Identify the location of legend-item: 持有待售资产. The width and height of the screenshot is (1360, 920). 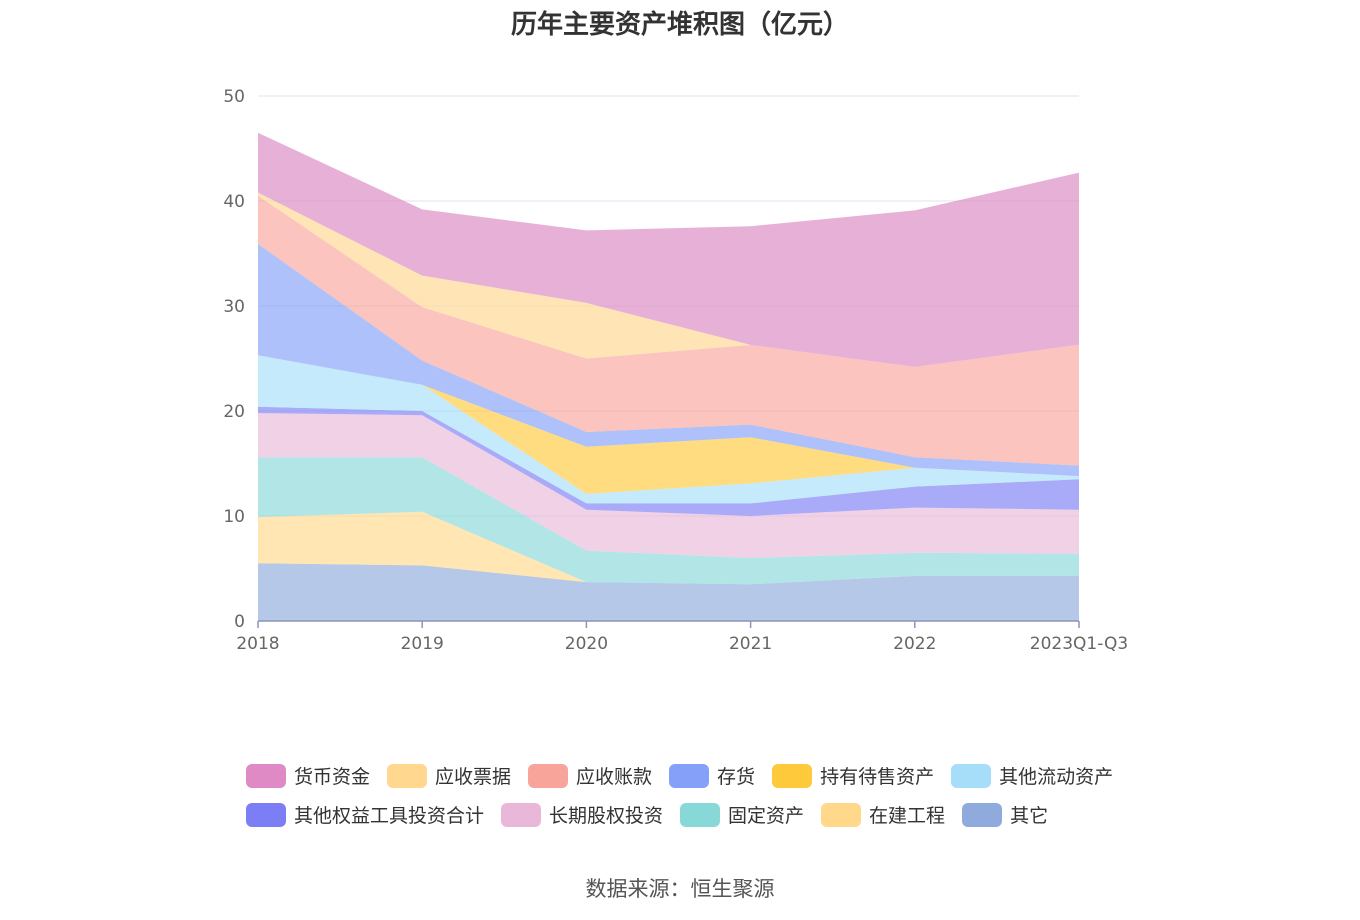
(853, 775).